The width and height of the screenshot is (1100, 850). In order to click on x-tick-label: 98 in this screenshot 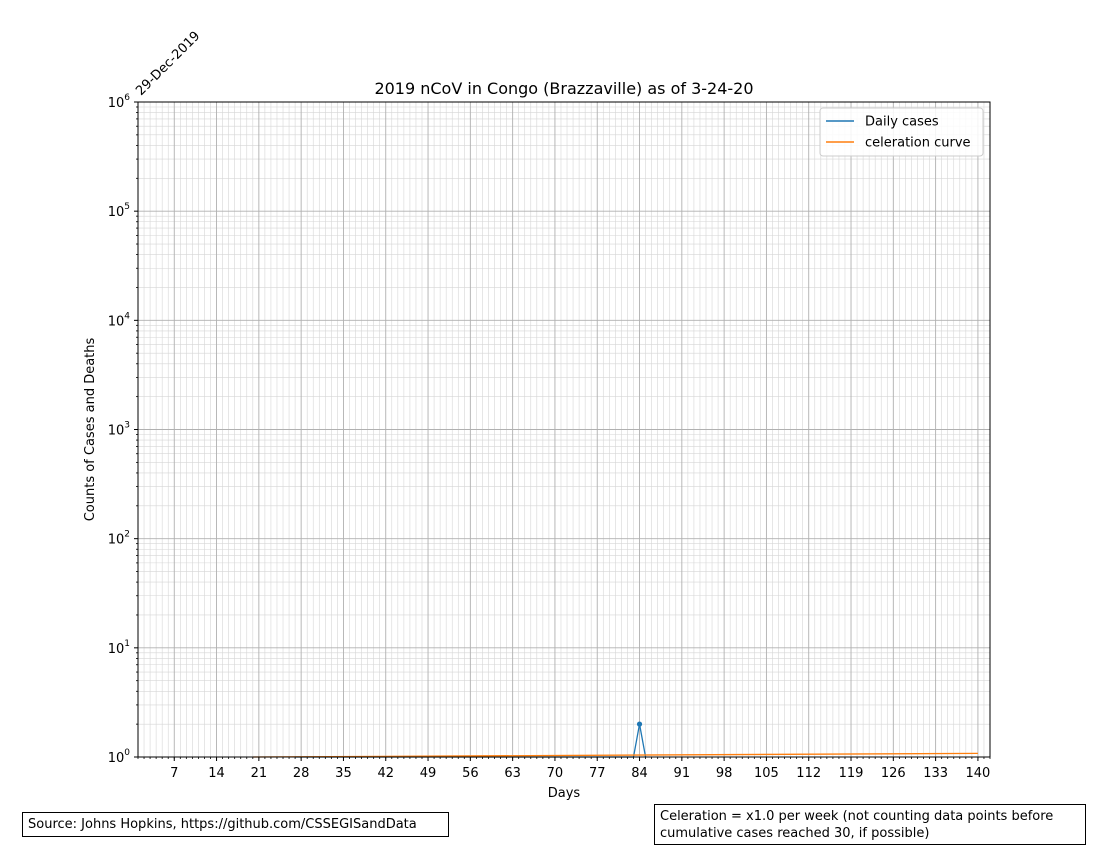, I will do `click(724, 773)`.